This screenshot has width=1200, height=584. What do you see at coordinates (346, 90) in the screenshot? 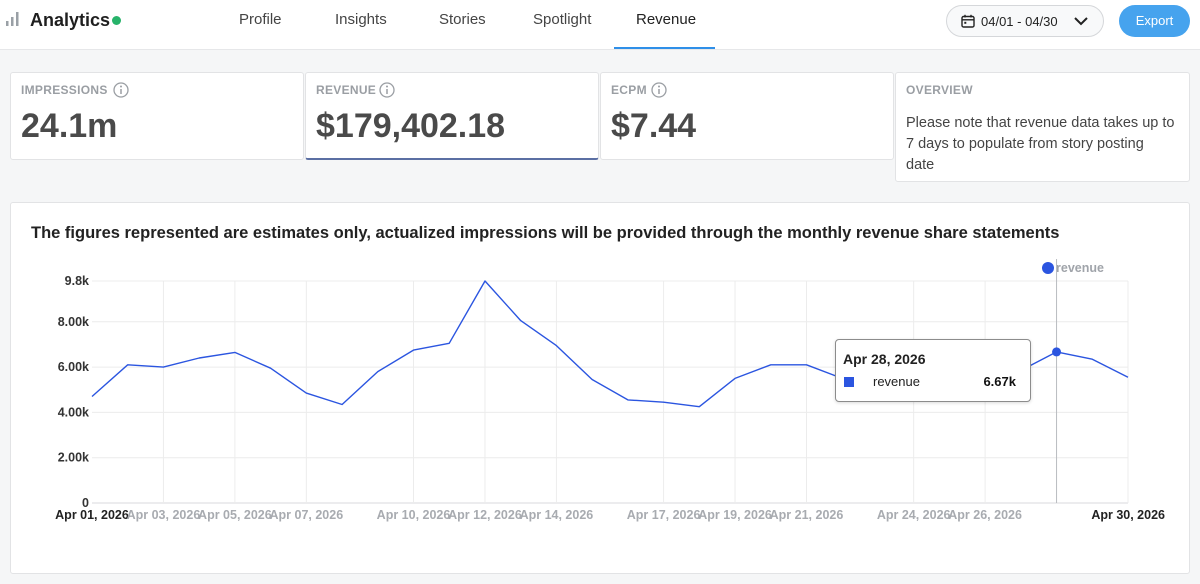
I see `revenue-label: REVENUE` at bounding box center [346, 90].